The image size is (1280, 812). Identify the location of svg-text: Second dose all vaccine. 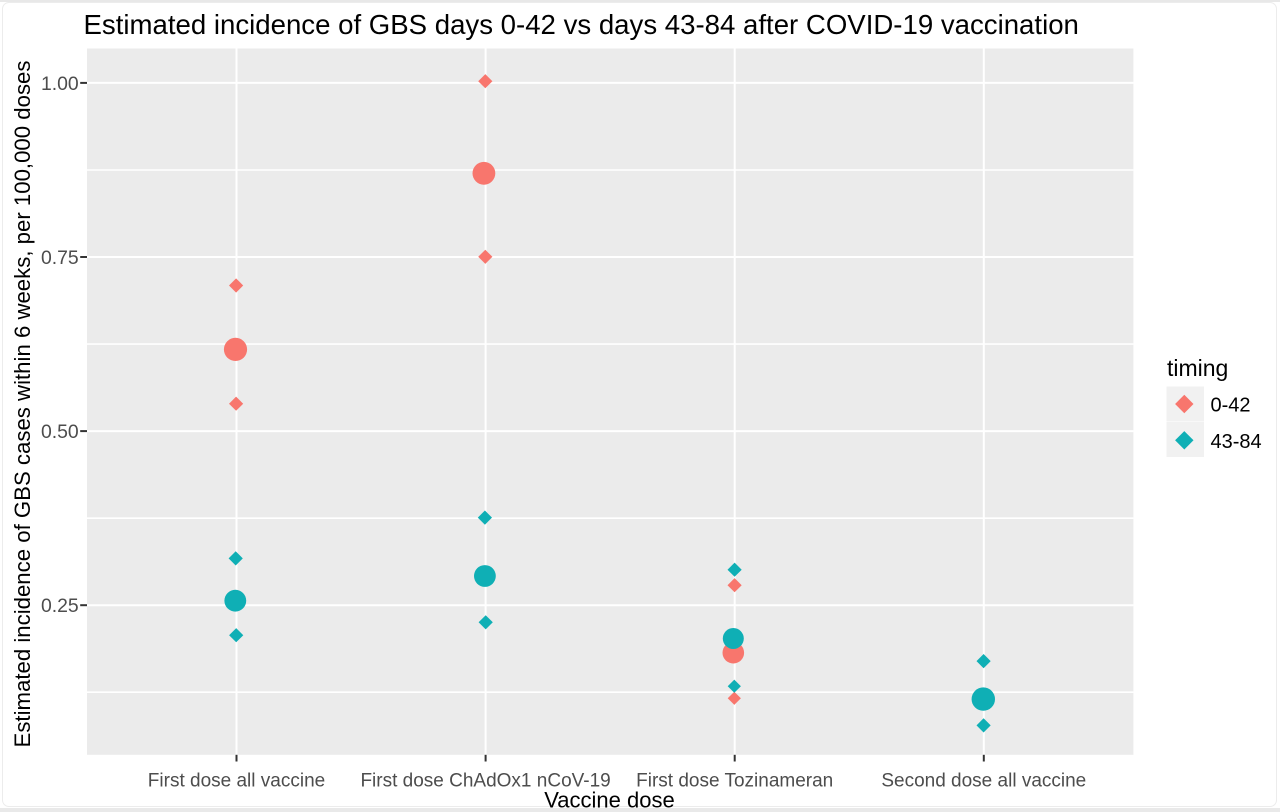
(983, 781).